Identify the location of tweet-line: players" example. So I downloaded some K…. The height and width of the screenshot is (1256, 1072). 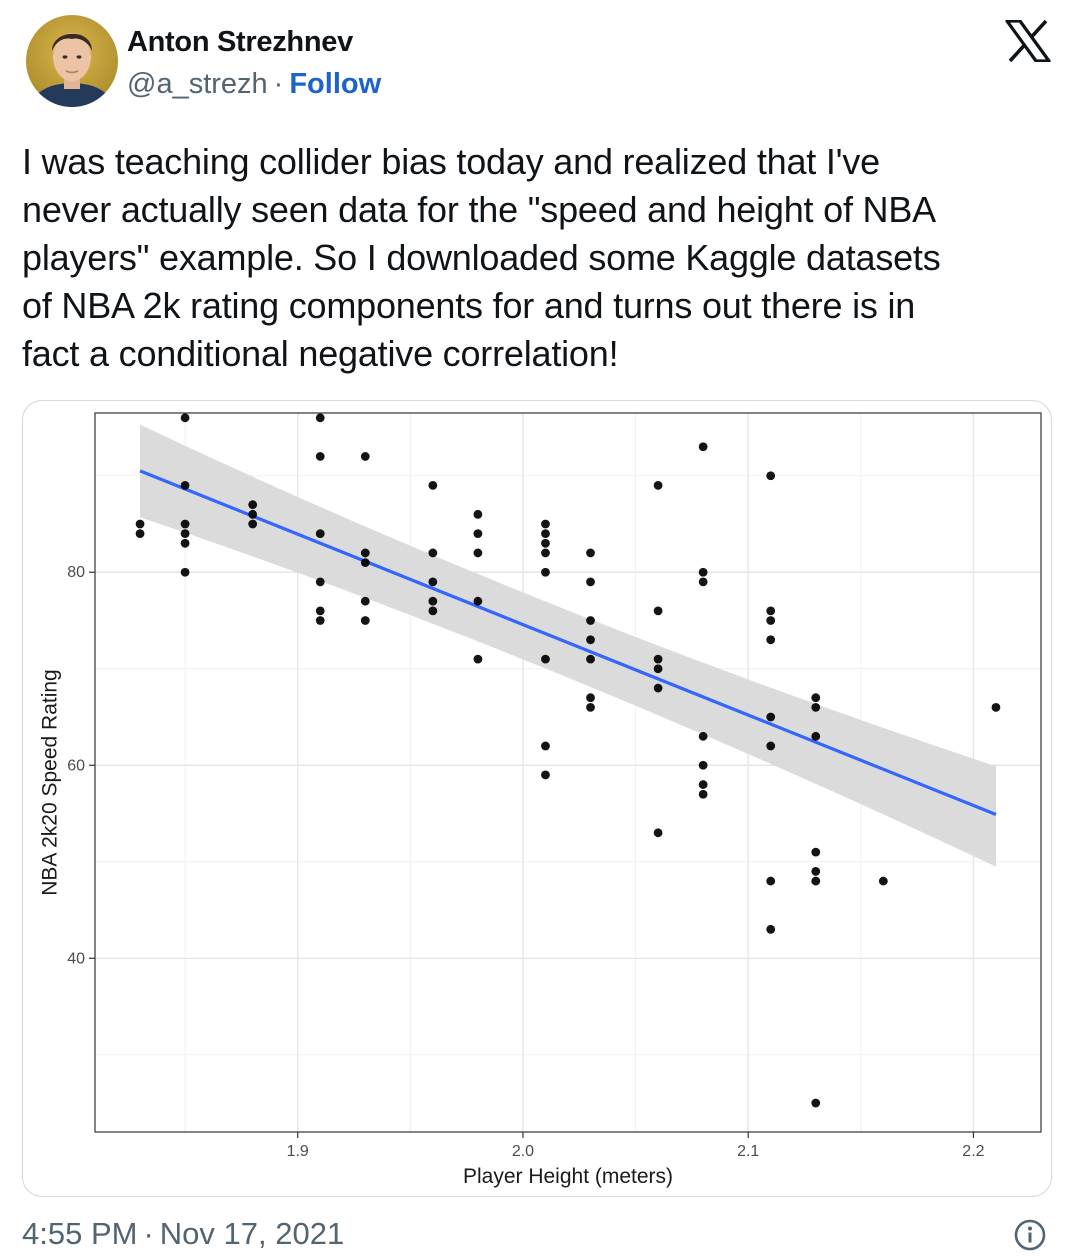
(481, 257).